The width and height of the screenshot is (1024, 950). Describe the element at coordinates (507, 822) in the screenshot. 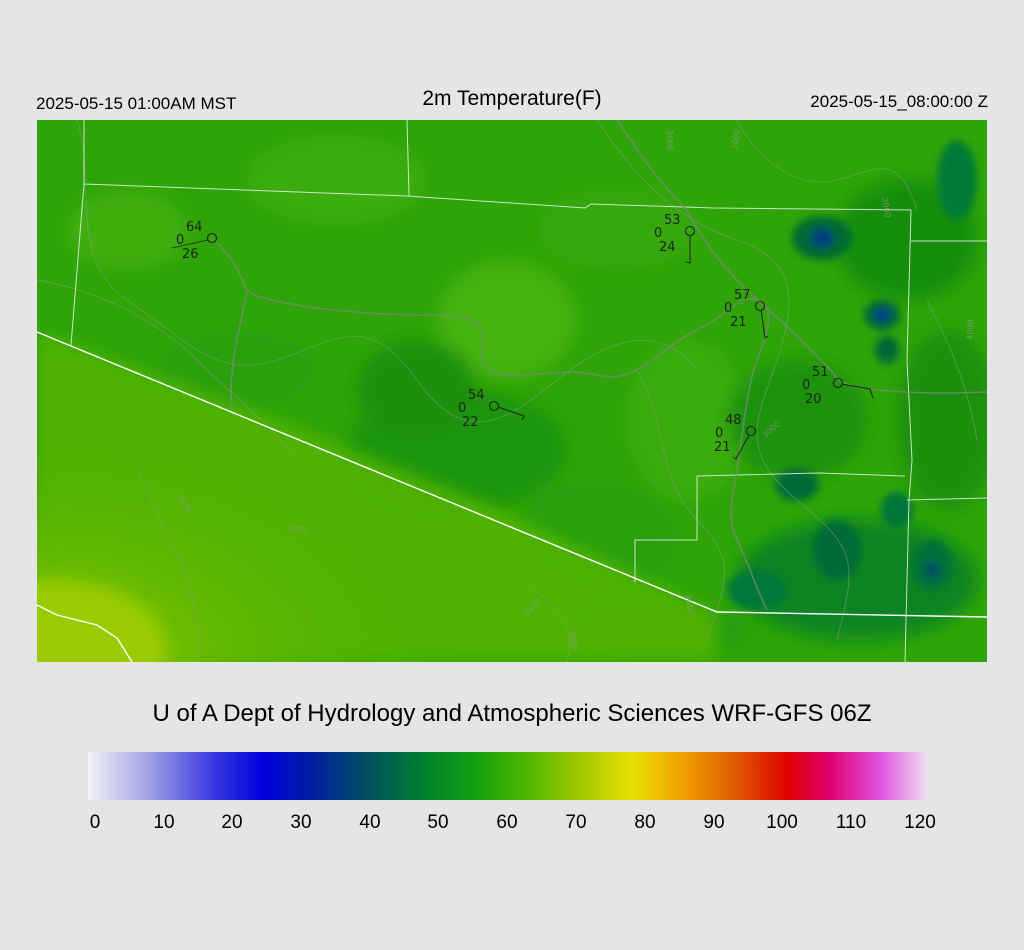

I see `colorbar-tick: 60` at that location.